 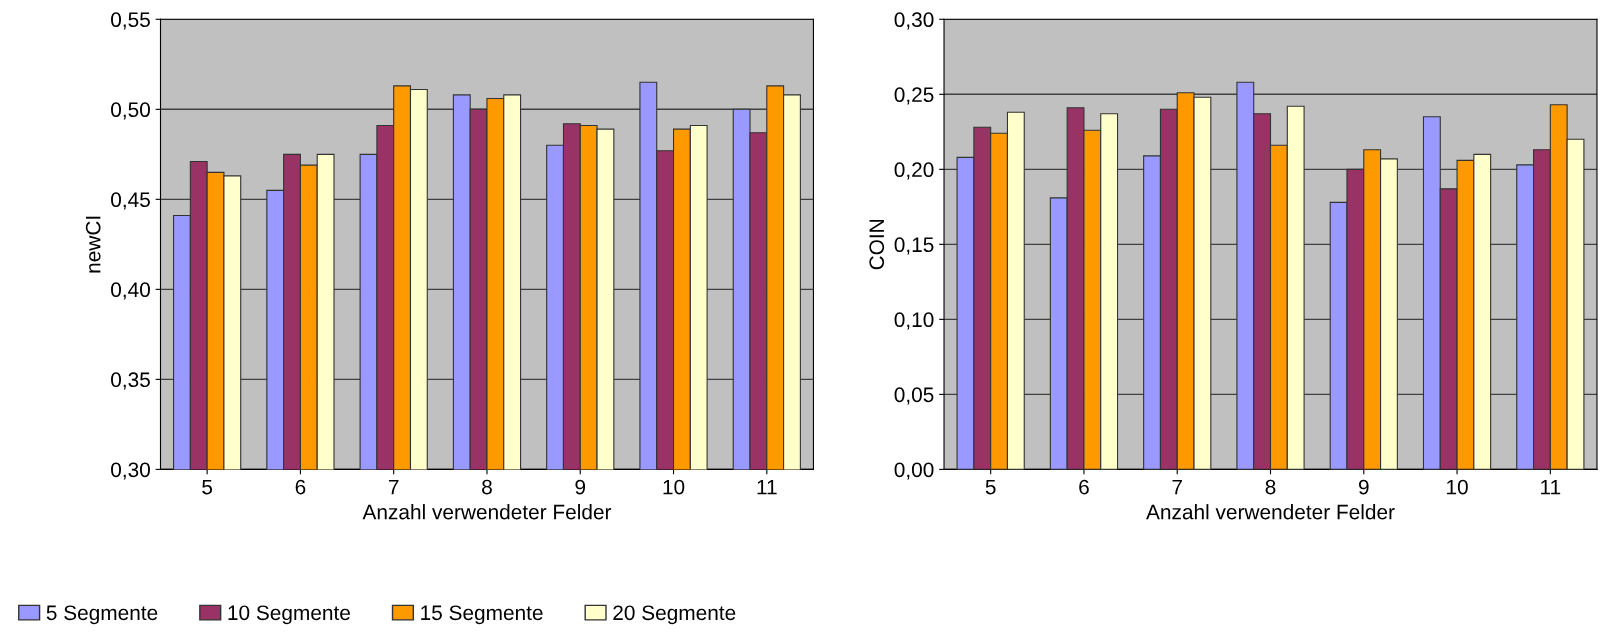 I want to click on y-tick-label: 0,55, so click(x=130, y=21).